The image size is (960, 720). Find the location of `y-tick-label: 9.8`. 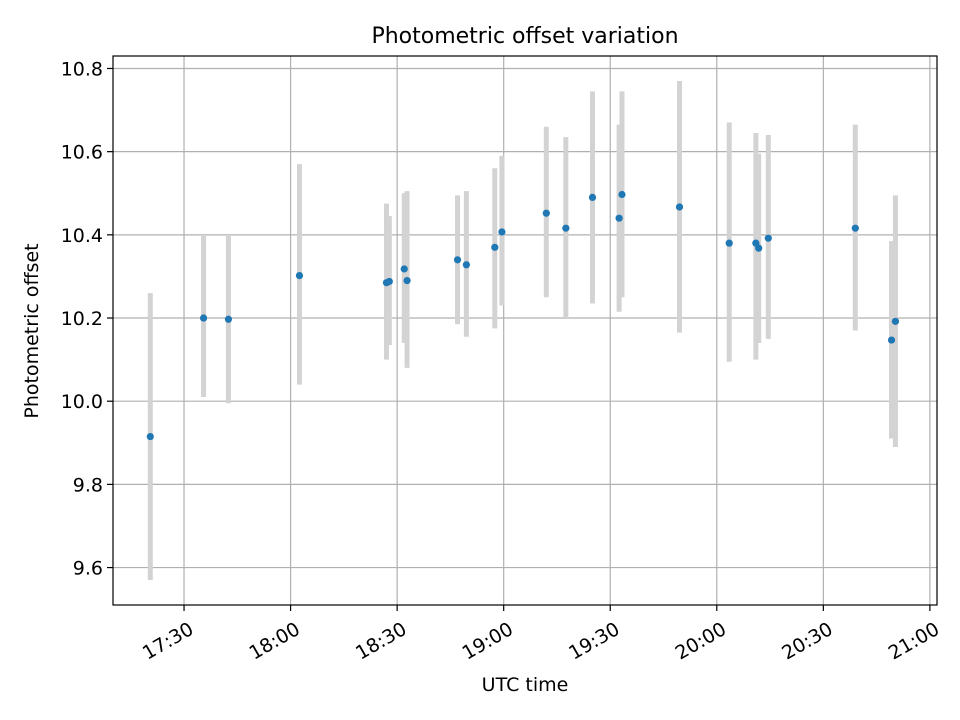

y-tick-label: 9.8 is located at coordinates (88, 485).